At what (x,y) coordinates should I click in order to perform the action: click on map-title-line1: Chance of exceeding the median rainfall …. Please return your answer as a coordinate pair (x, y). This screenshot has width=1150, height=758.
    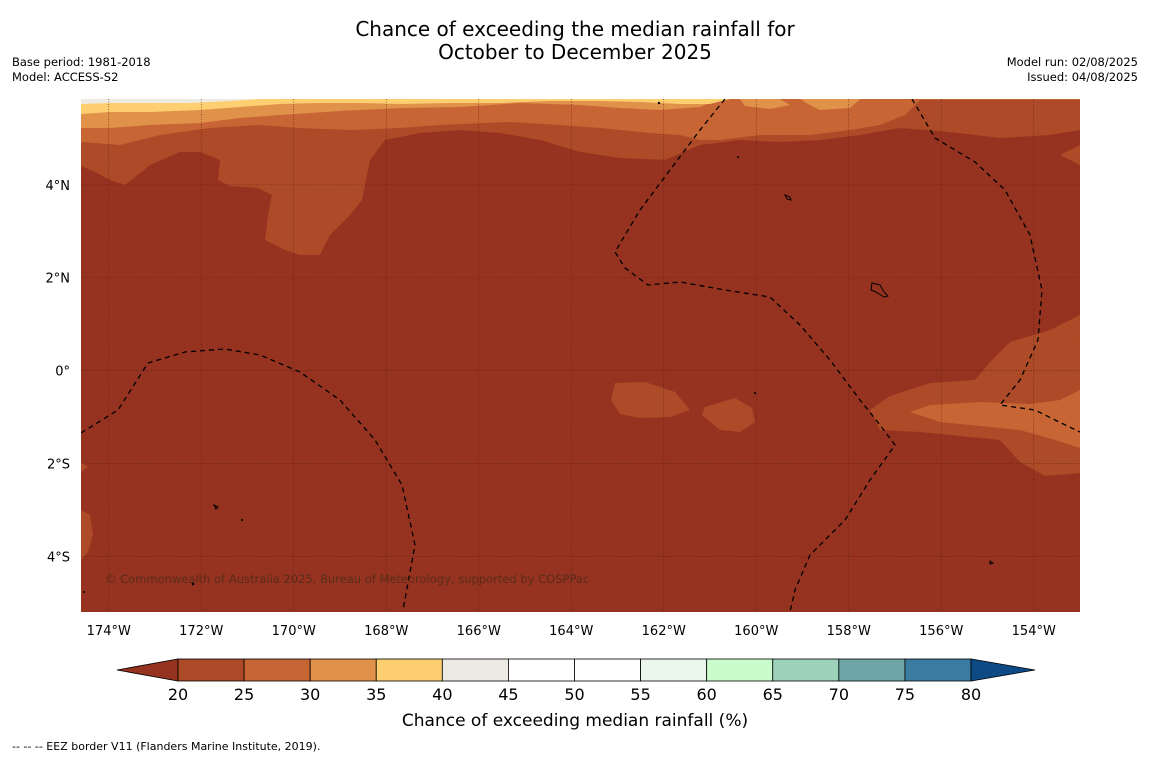
    Looking at the image, I should click on (575, 29).